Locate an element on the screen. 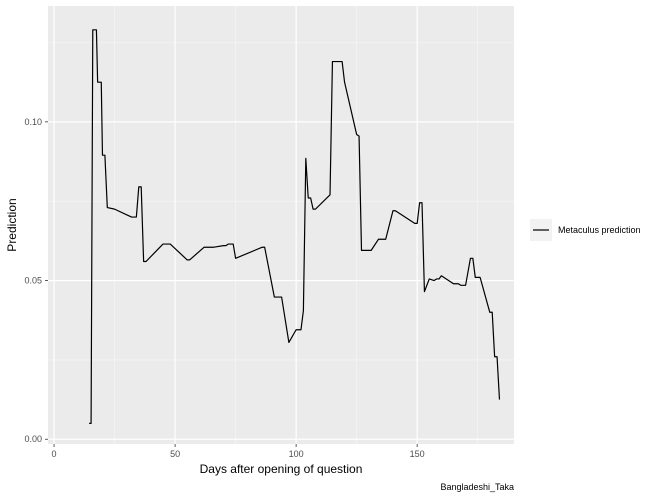  y-tick-label: 0.00 is located at coordinates (33, 439).